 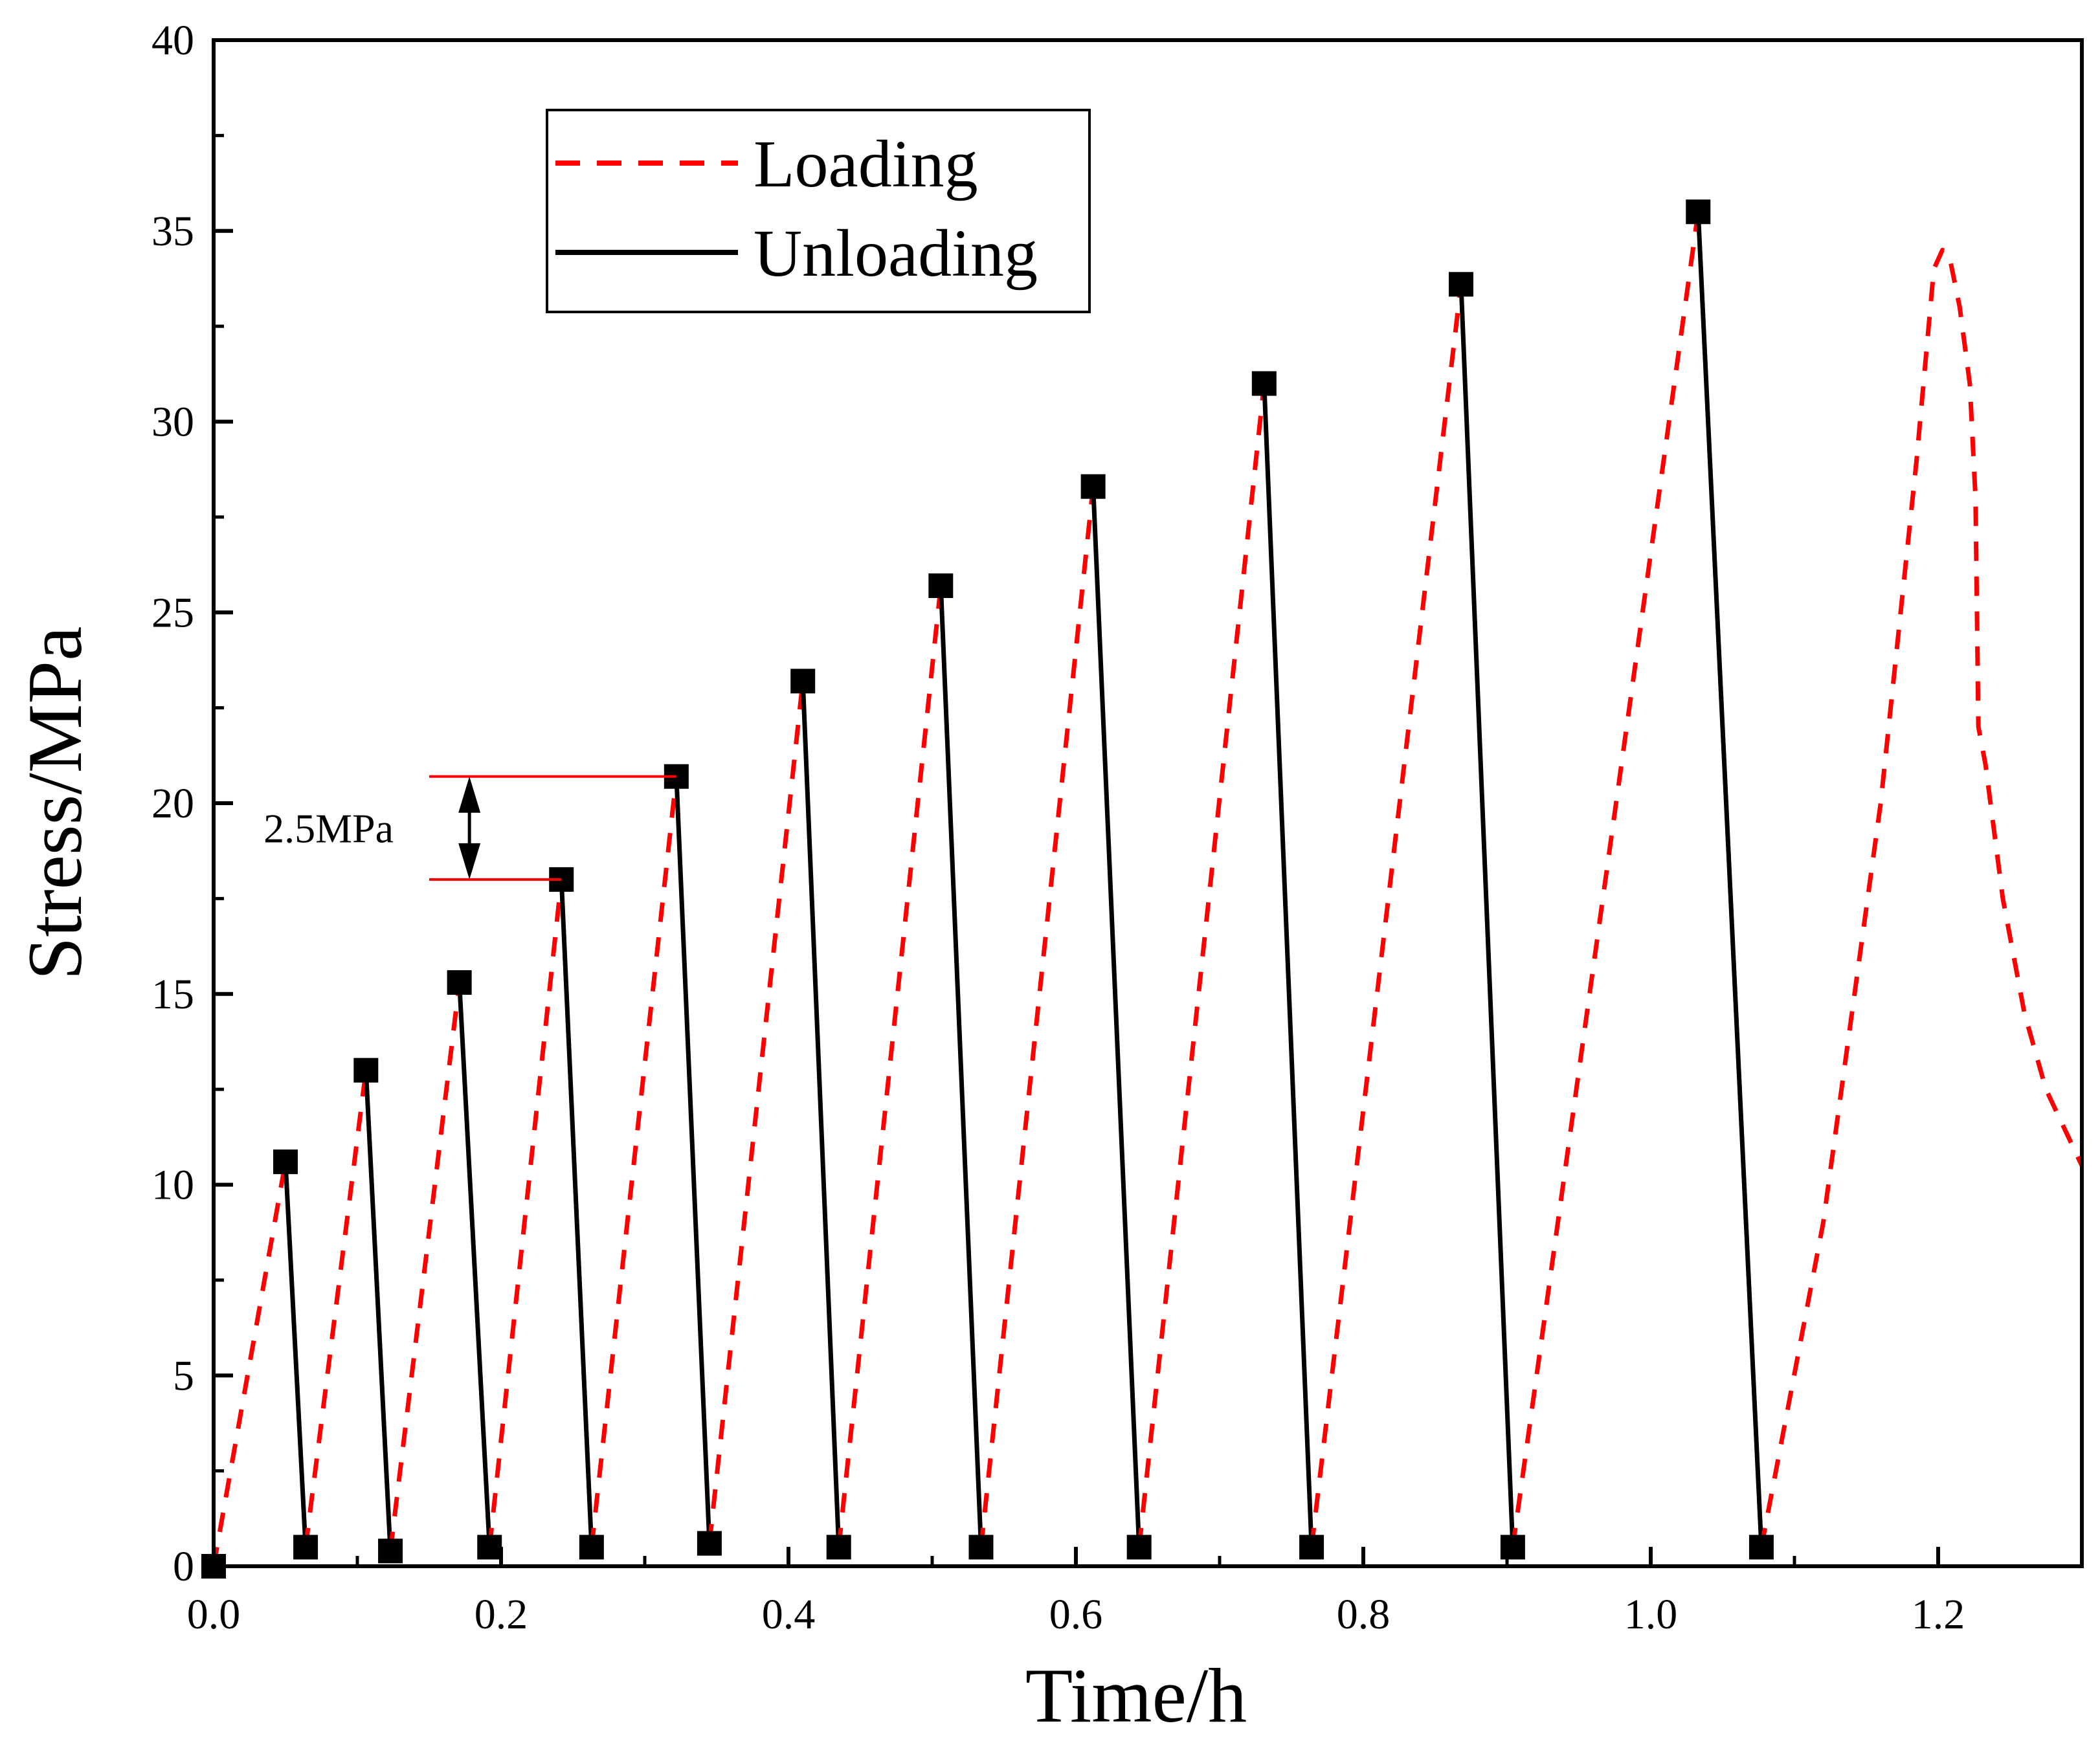 I want to click on legend: Loading Unloading, so click(x=818, y=211).